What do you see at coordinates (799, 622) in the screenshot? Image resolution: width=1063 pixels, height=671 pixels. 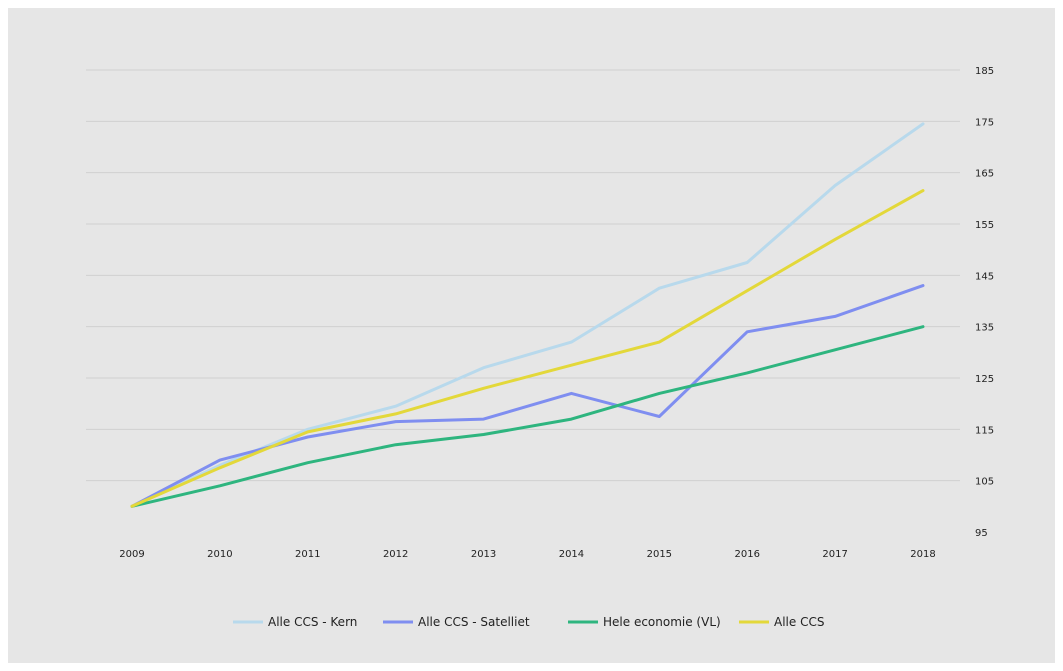 I see `legend-label: Alle CCS` at bounding box center [799, 622].